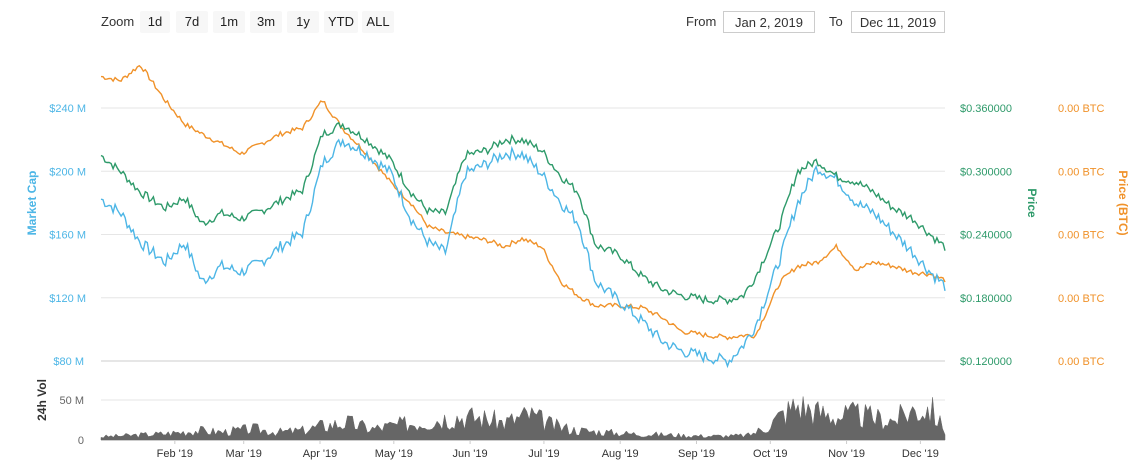 The width and height of the screenshot is (1139, 471). What do you see at coordinates (770, 454) in the screenshot?
I see `x-tick-label: Oct '19` at bounding box center [770, 454].